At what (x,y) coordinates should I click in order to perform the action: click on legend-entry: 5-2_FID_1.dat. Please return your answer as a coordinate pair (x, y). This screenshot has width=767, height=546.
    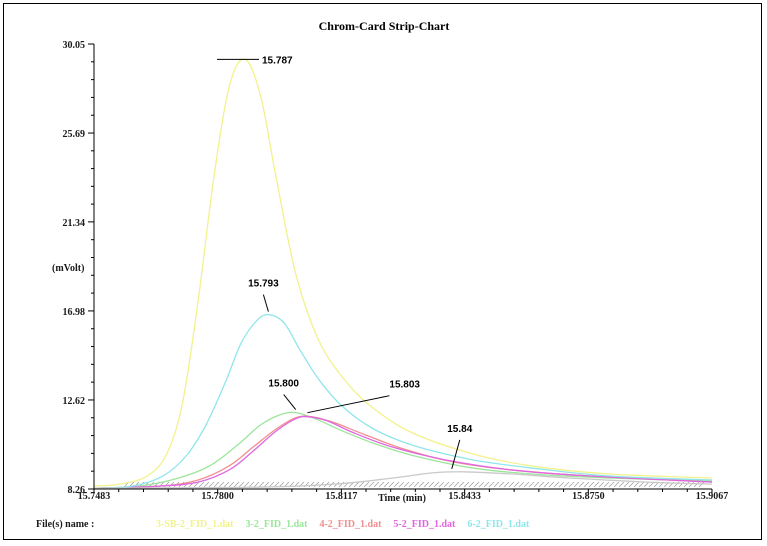
    Looking at the image, I should click on (424, 524).